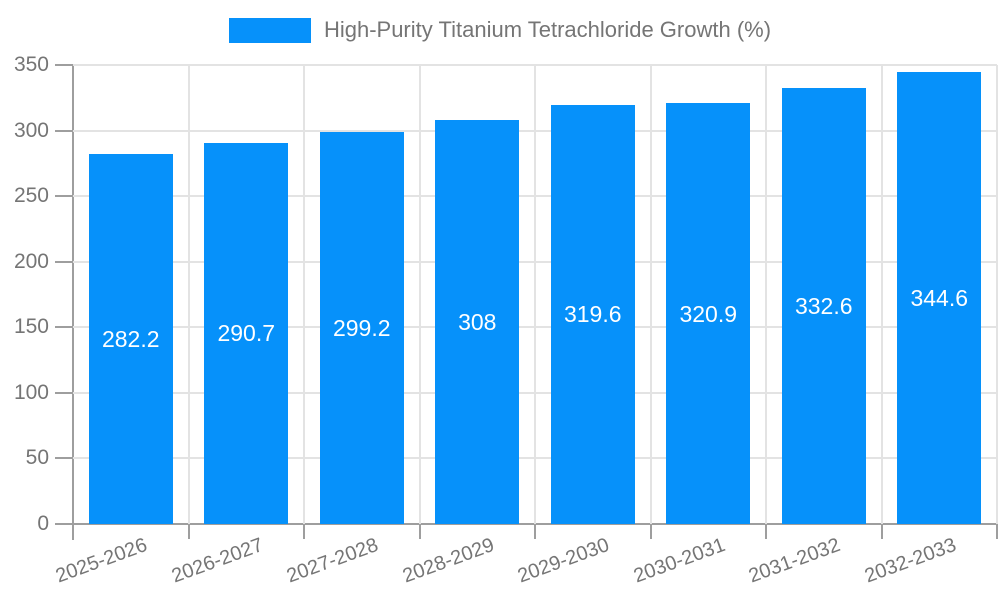 The height and width of the screenshot is (600, 1000). I want to click on bar-value-label: 319.6, so click(592, 314).